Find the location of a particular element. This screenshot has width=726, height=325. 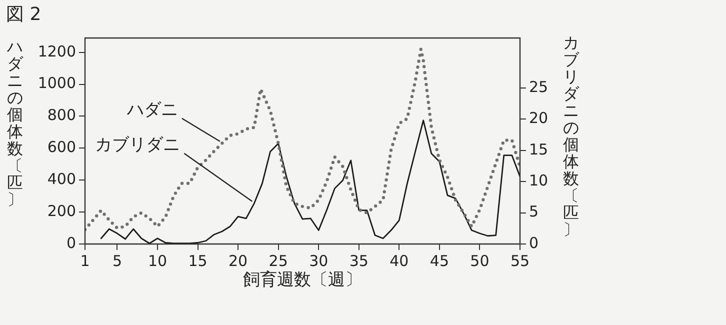

x-tick-label: 35 is located at coordinates (358, 261).